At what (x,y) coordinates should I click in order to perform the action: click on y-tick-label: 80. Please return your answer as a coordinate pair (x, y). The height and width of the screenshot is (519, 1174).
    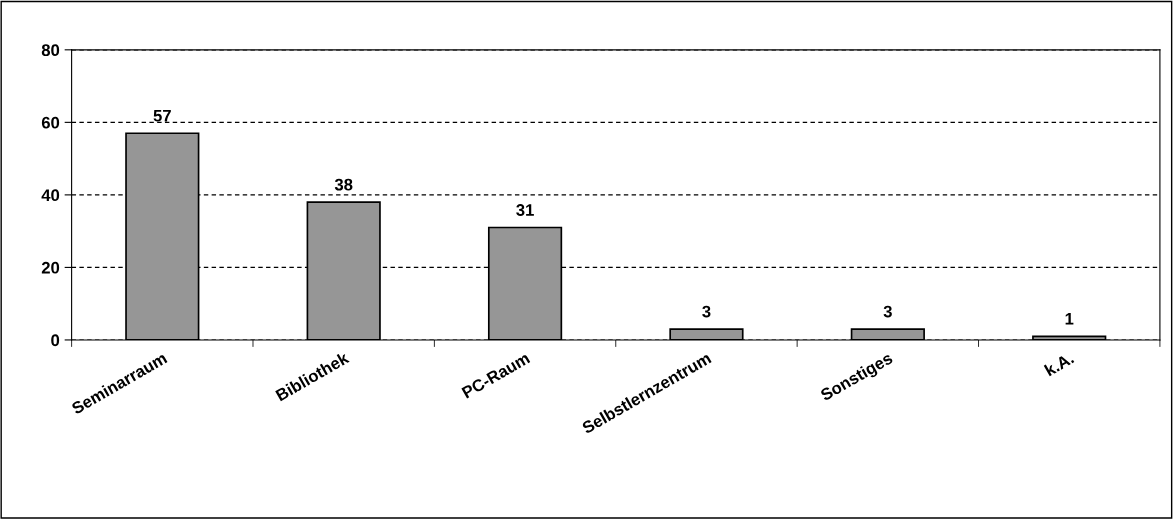
    Looking at the image, I should click on (50, 50).